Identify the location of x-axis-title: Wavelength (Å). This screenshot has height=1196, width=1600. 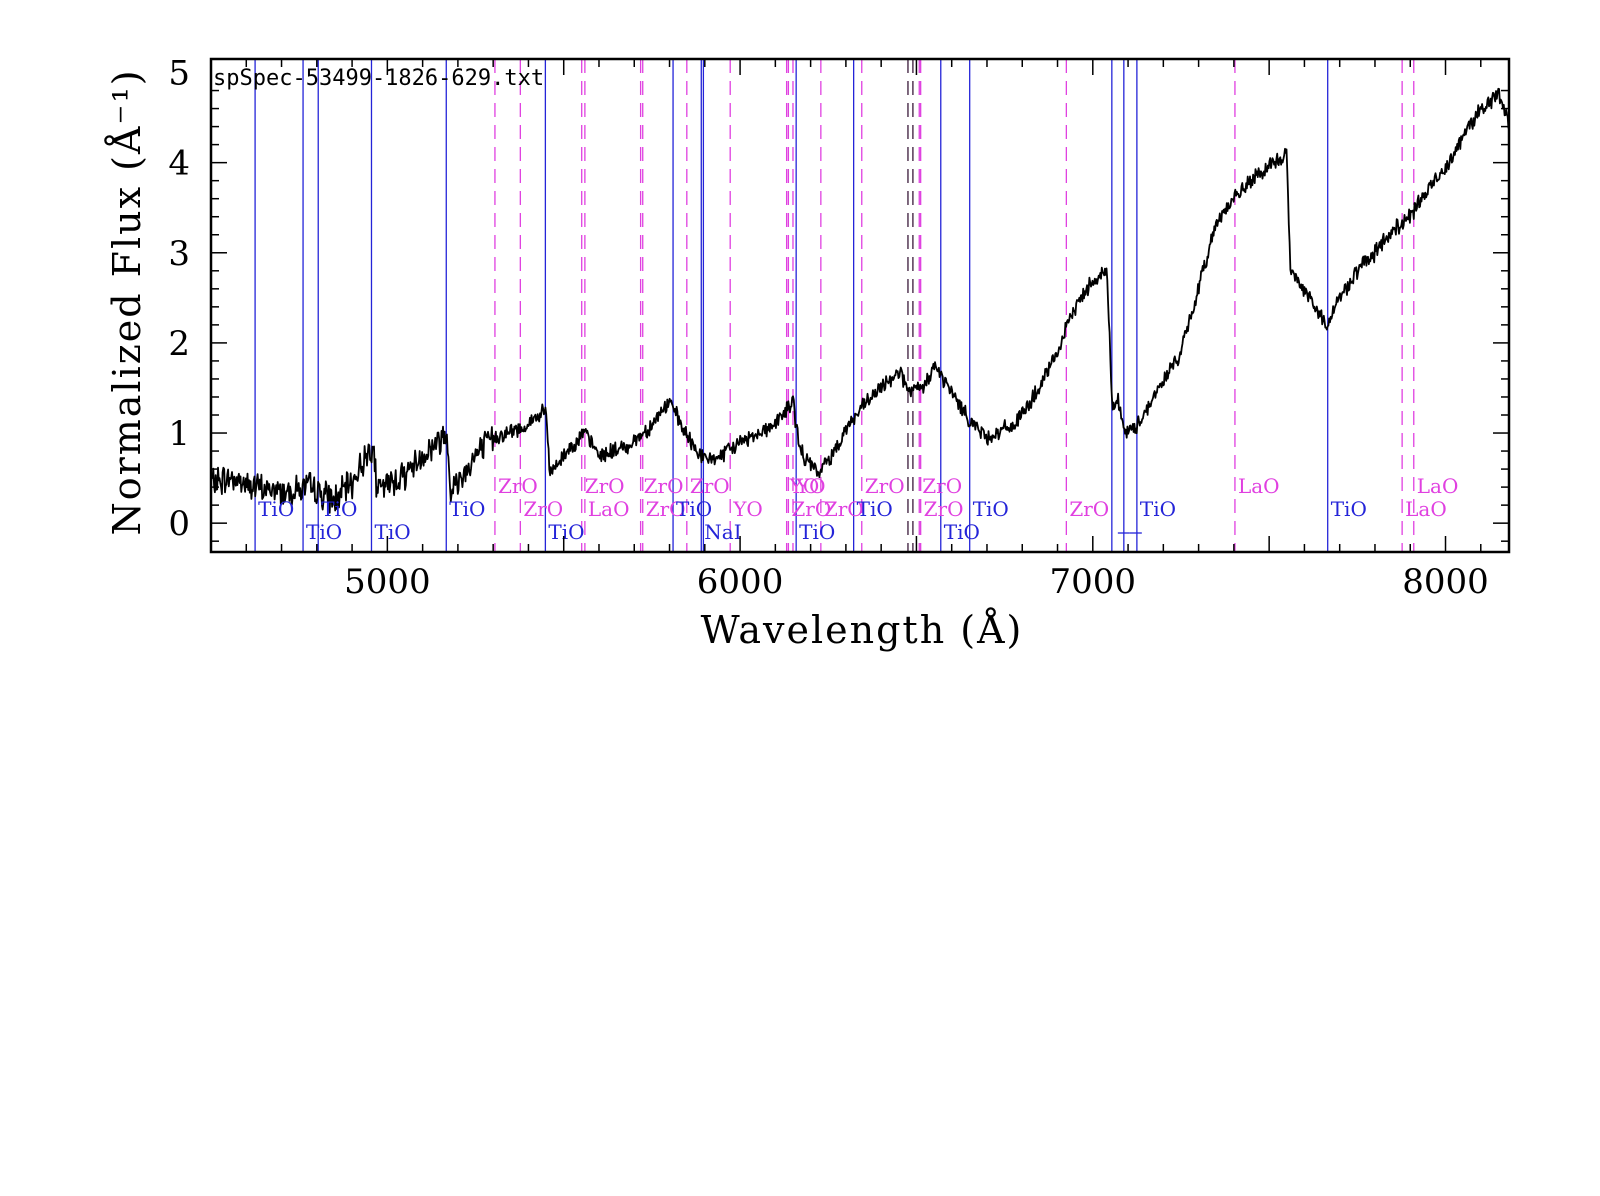
(862, 630).